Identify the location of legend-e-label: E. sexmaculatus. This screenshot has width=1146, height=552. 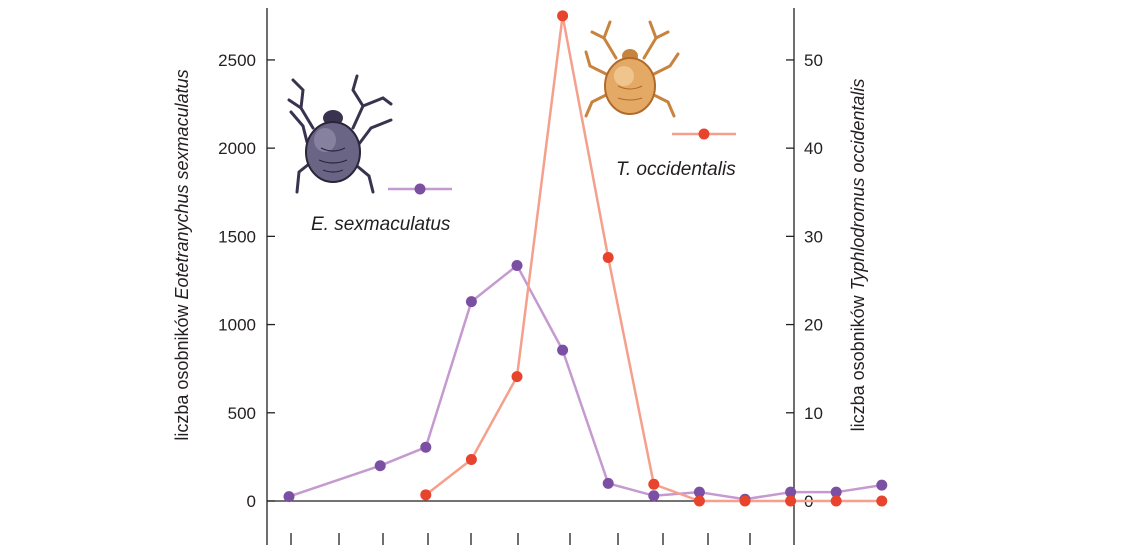
(381, 224).